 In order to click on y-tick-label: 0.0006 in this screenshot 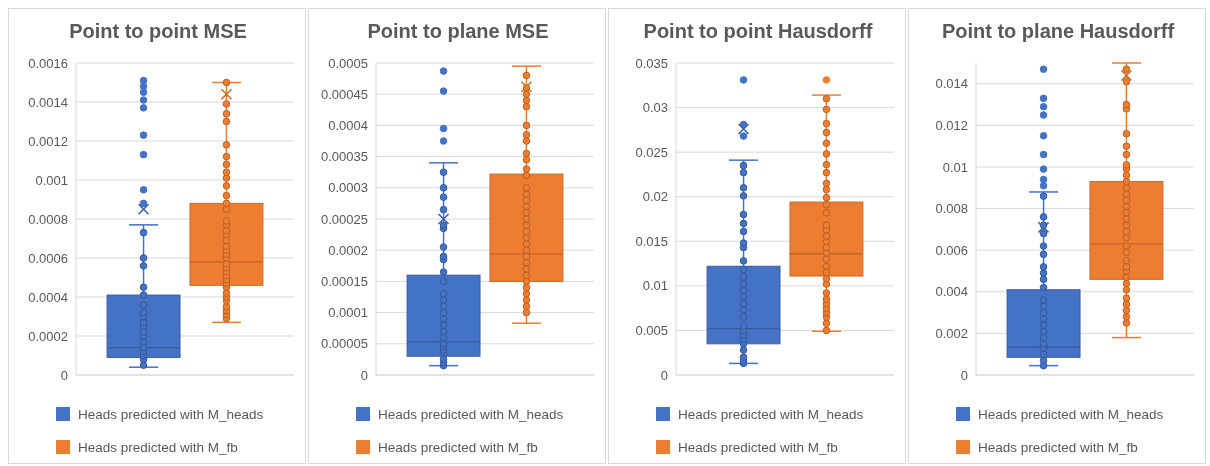, I will do `click(48, 258)`.